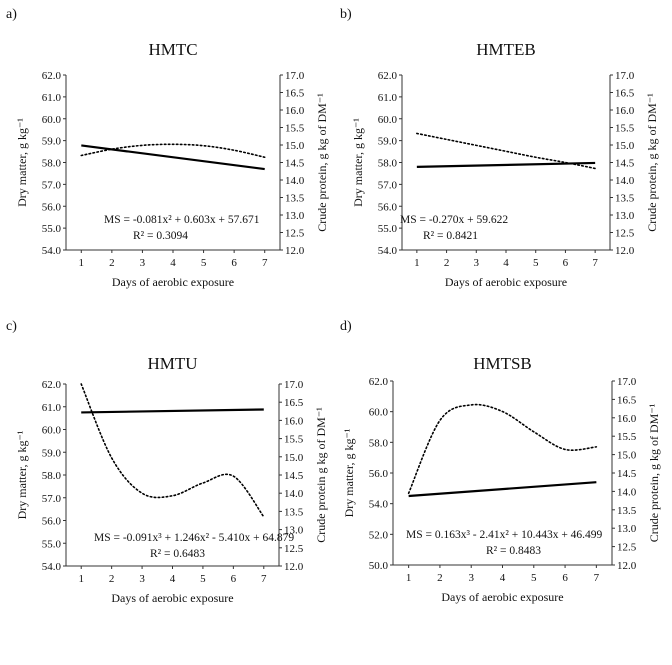 This screenshot has width=672, height=665. Describe the element at coordinates (182, 220) in the screenshot. I see `regression-equation: MS = -0.081x² + 0.603x + 57.671` at that location.